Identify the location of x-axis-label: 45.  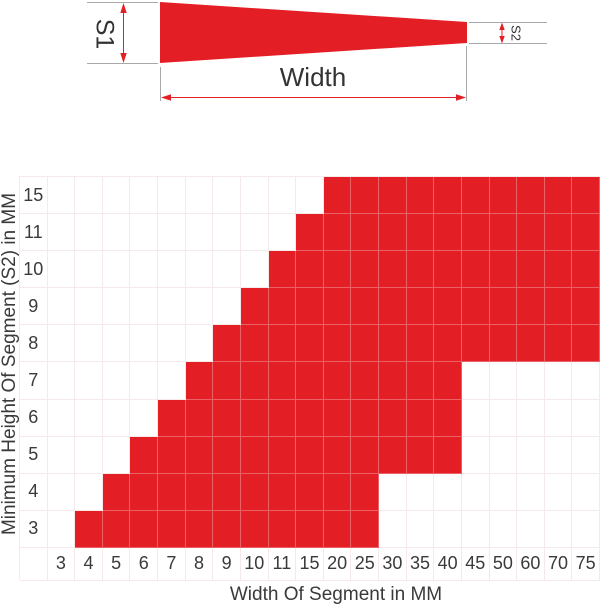
(475, 564).